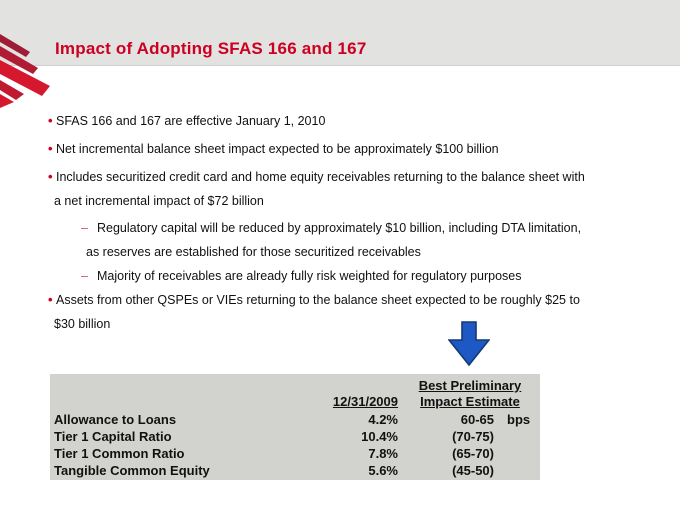 This screenshot has height=510, width=680. I want to click on impact-header-line2: Impact Estimate, so click(470, 401).